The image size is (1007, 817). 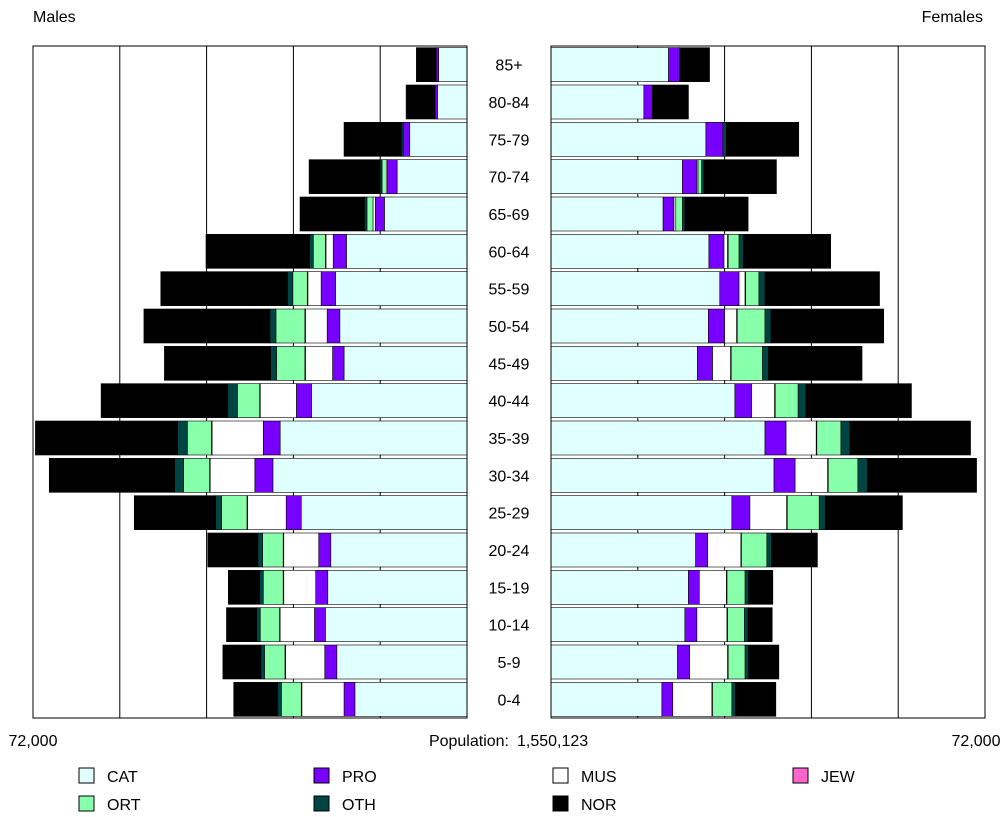 I want to click on age-group-label: 20-24, so click(x=509, y=551).